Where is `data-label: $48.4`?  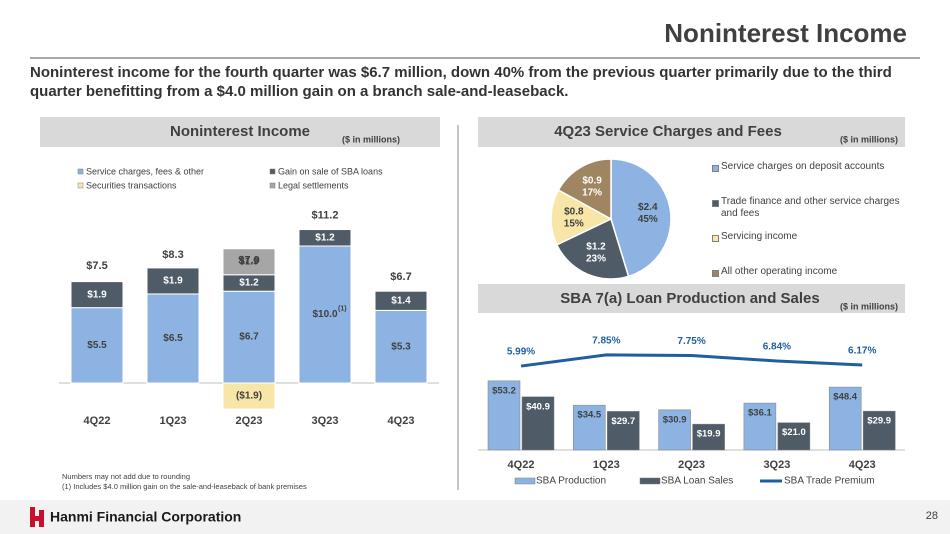
data-label: $48.4 is located at coordinates (845, 397).